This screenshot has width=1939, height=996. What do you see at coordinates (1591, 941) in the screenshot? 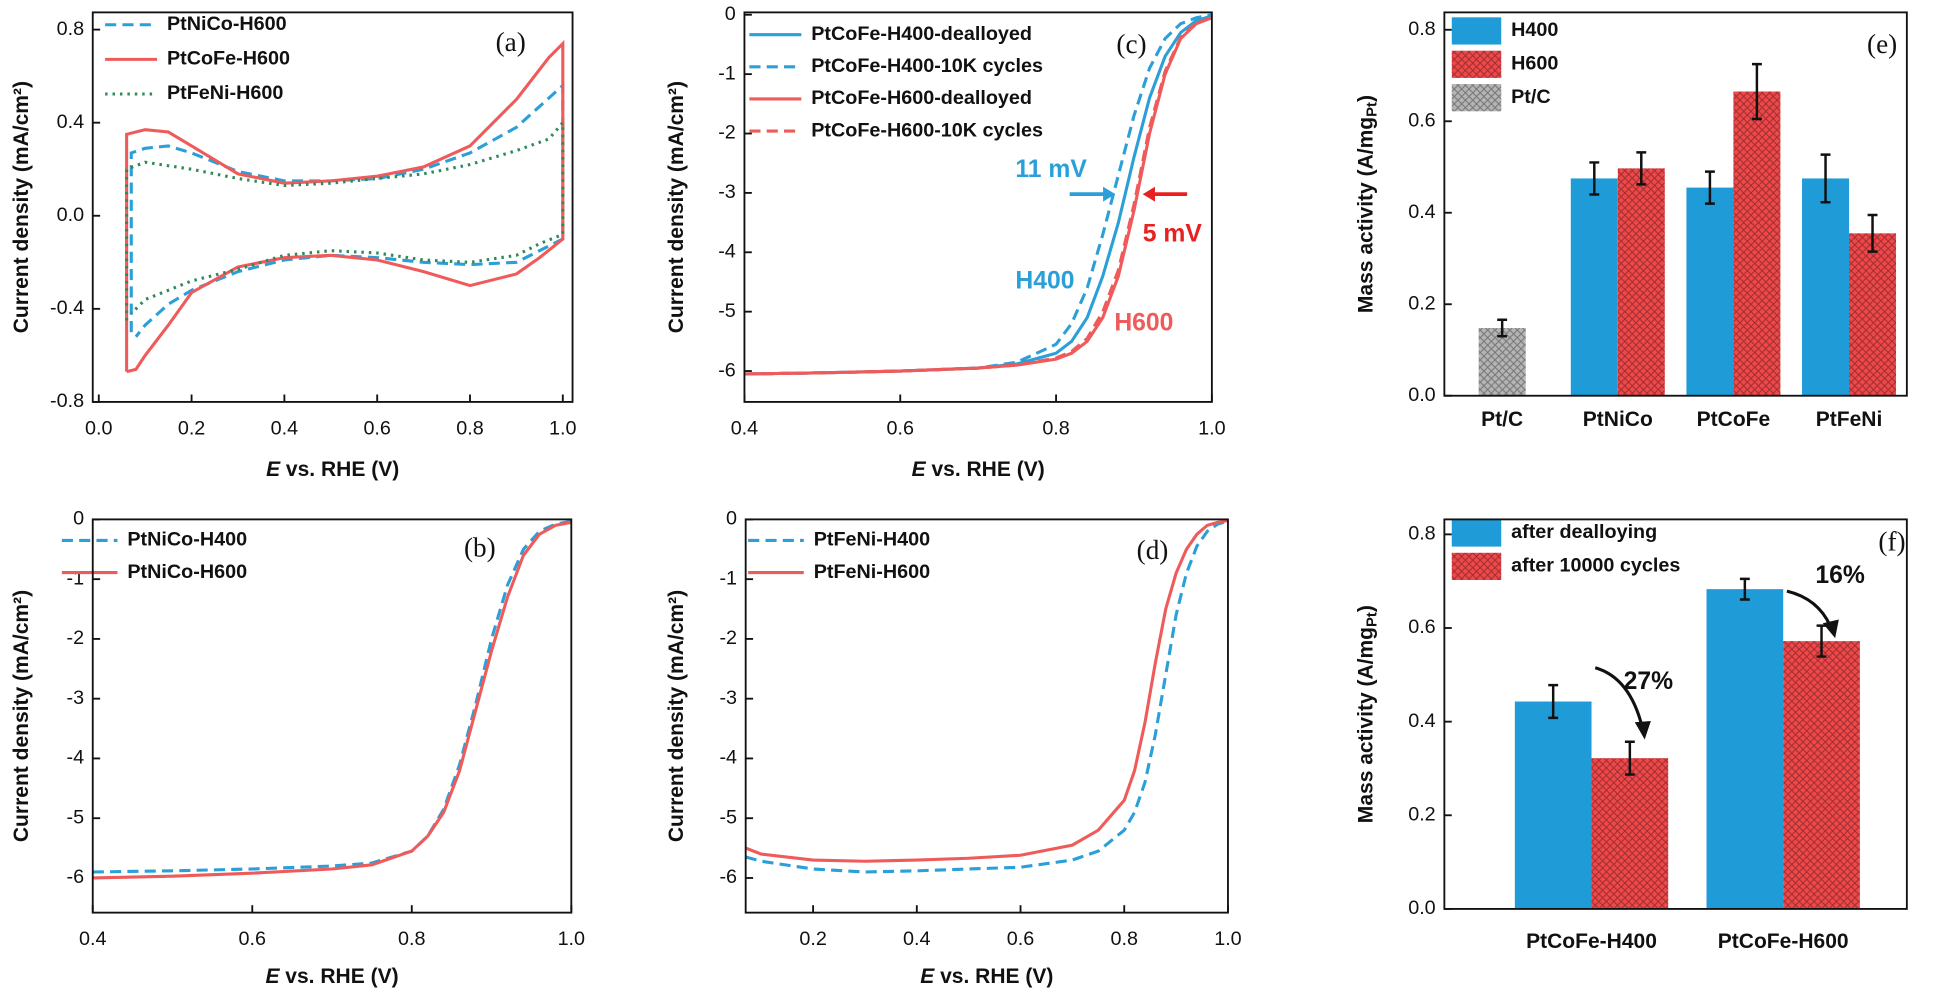
I see `x-tick-label: PtCoFe-H400` at bounding box center [1591, 941].